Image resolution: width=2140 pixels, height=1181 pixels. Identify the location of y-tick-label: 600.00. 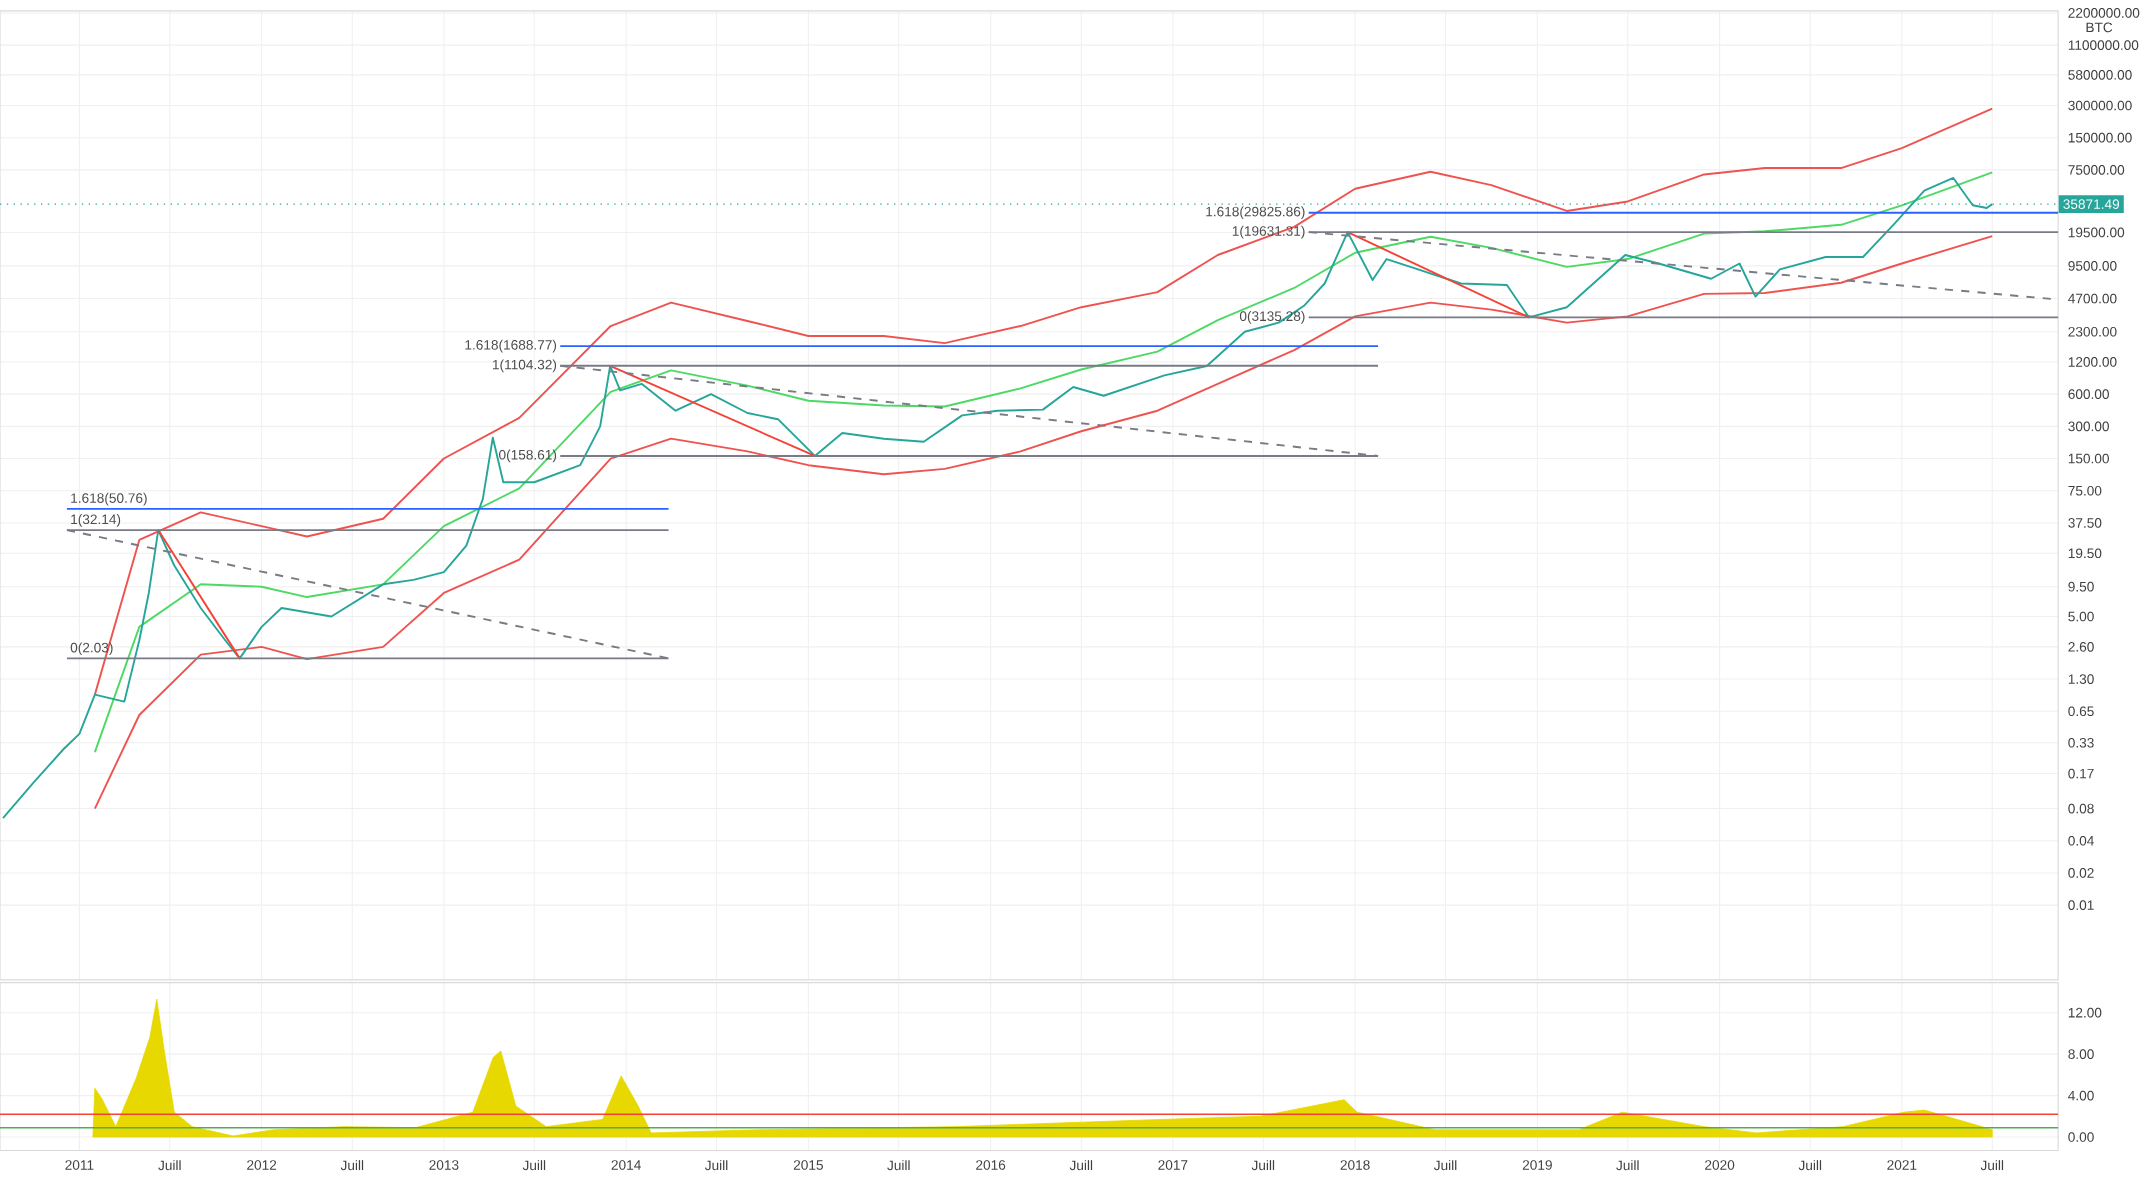
(2088, 394).